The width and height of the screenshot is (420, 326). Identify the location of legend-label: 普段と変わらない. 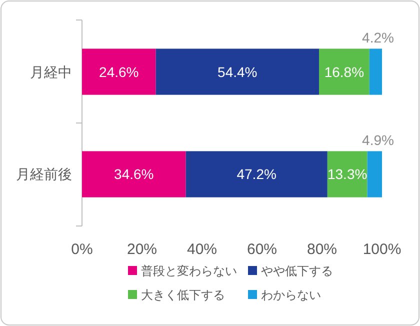
(189, 271).